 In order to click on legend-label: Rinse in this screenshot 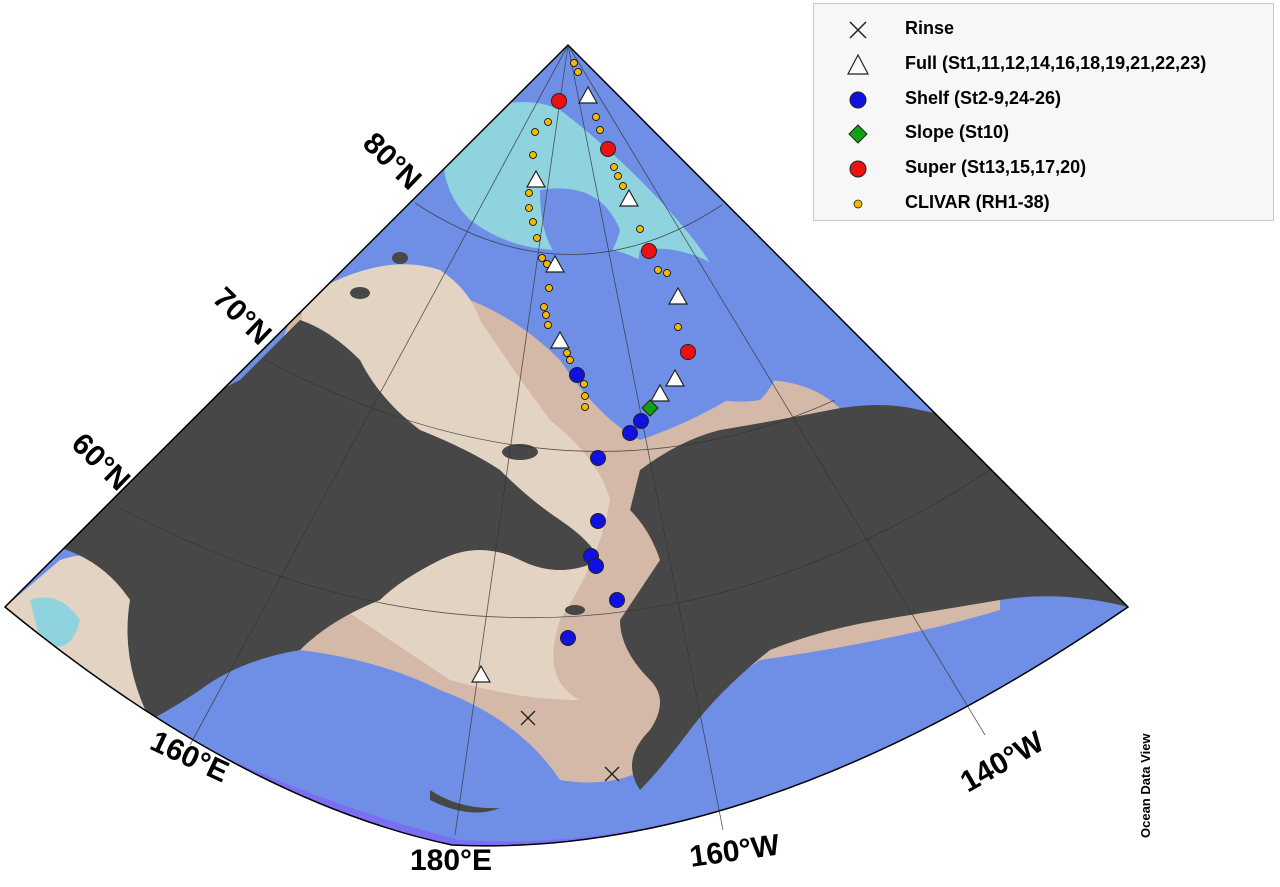, I will do `click(930, 28)`.